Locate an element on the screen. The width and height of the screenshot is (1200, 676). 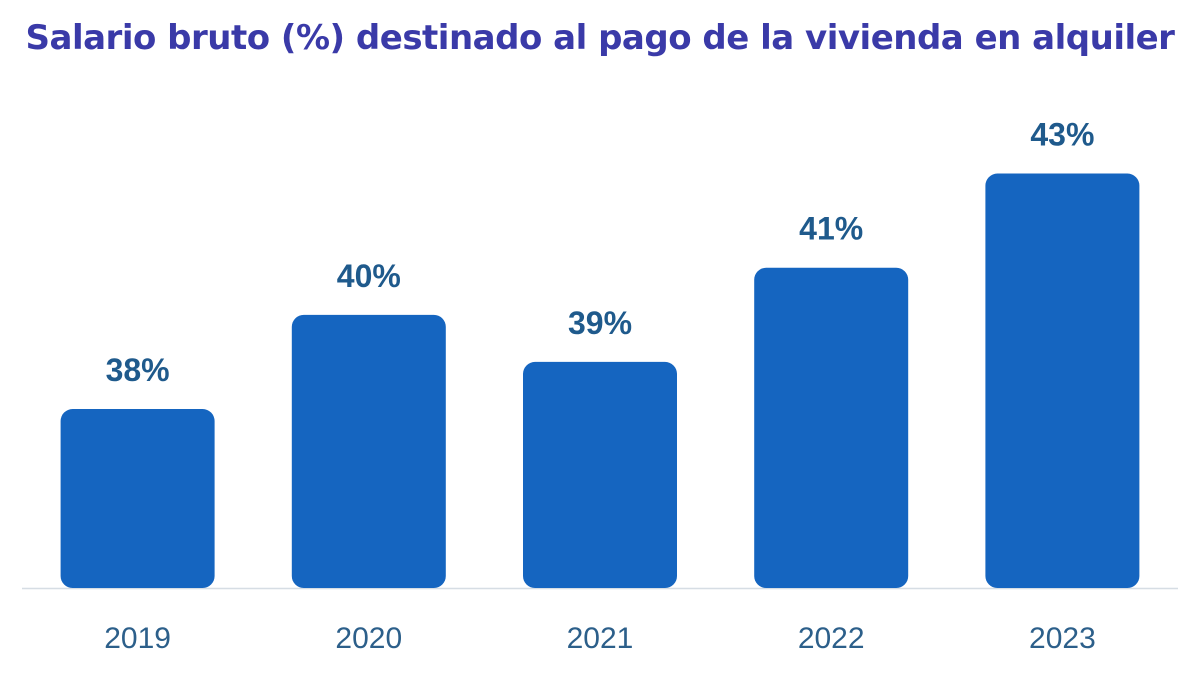
bar-2021 is located at coordinates (600, 474).